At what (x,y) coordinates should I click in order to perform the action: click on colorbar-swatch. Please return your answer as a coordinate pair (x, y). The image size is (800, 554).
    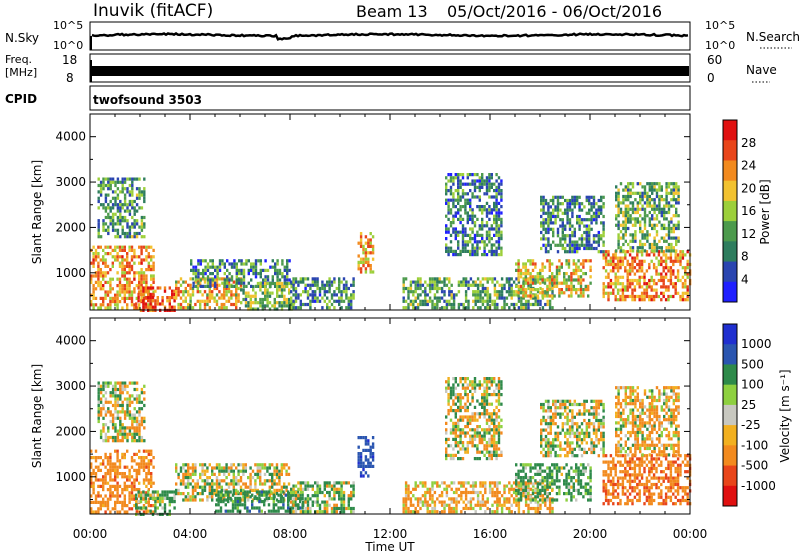
    Looking at the image, I should click on (730, 150).